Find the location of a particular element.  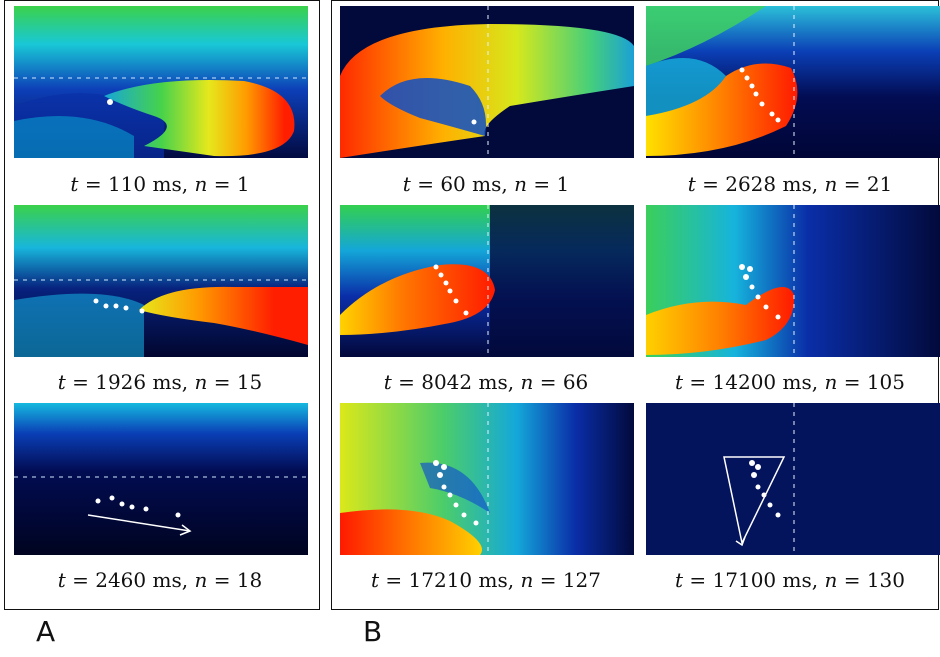

panel-b-frame-3-image is located at coordinates (487, 281).